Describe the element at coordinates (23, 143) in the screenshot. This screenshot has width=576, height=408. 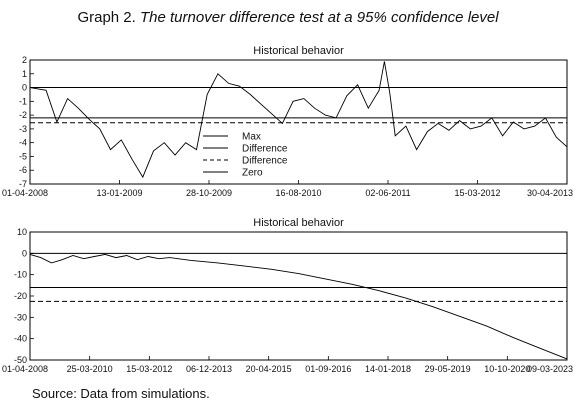
I see `y-tick-label: -4` at that location.